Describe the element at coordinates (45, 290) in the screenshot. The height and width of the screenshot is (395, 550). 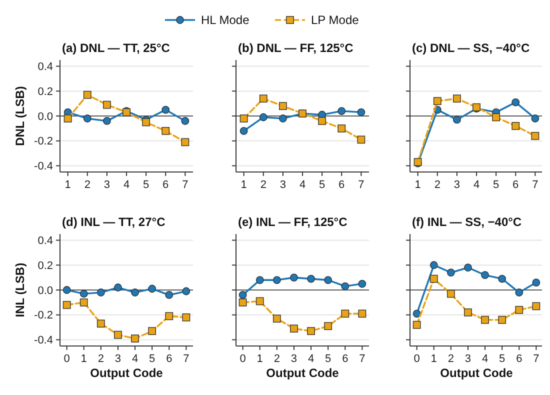
I see `y-tick-label: 0.0` at that location.